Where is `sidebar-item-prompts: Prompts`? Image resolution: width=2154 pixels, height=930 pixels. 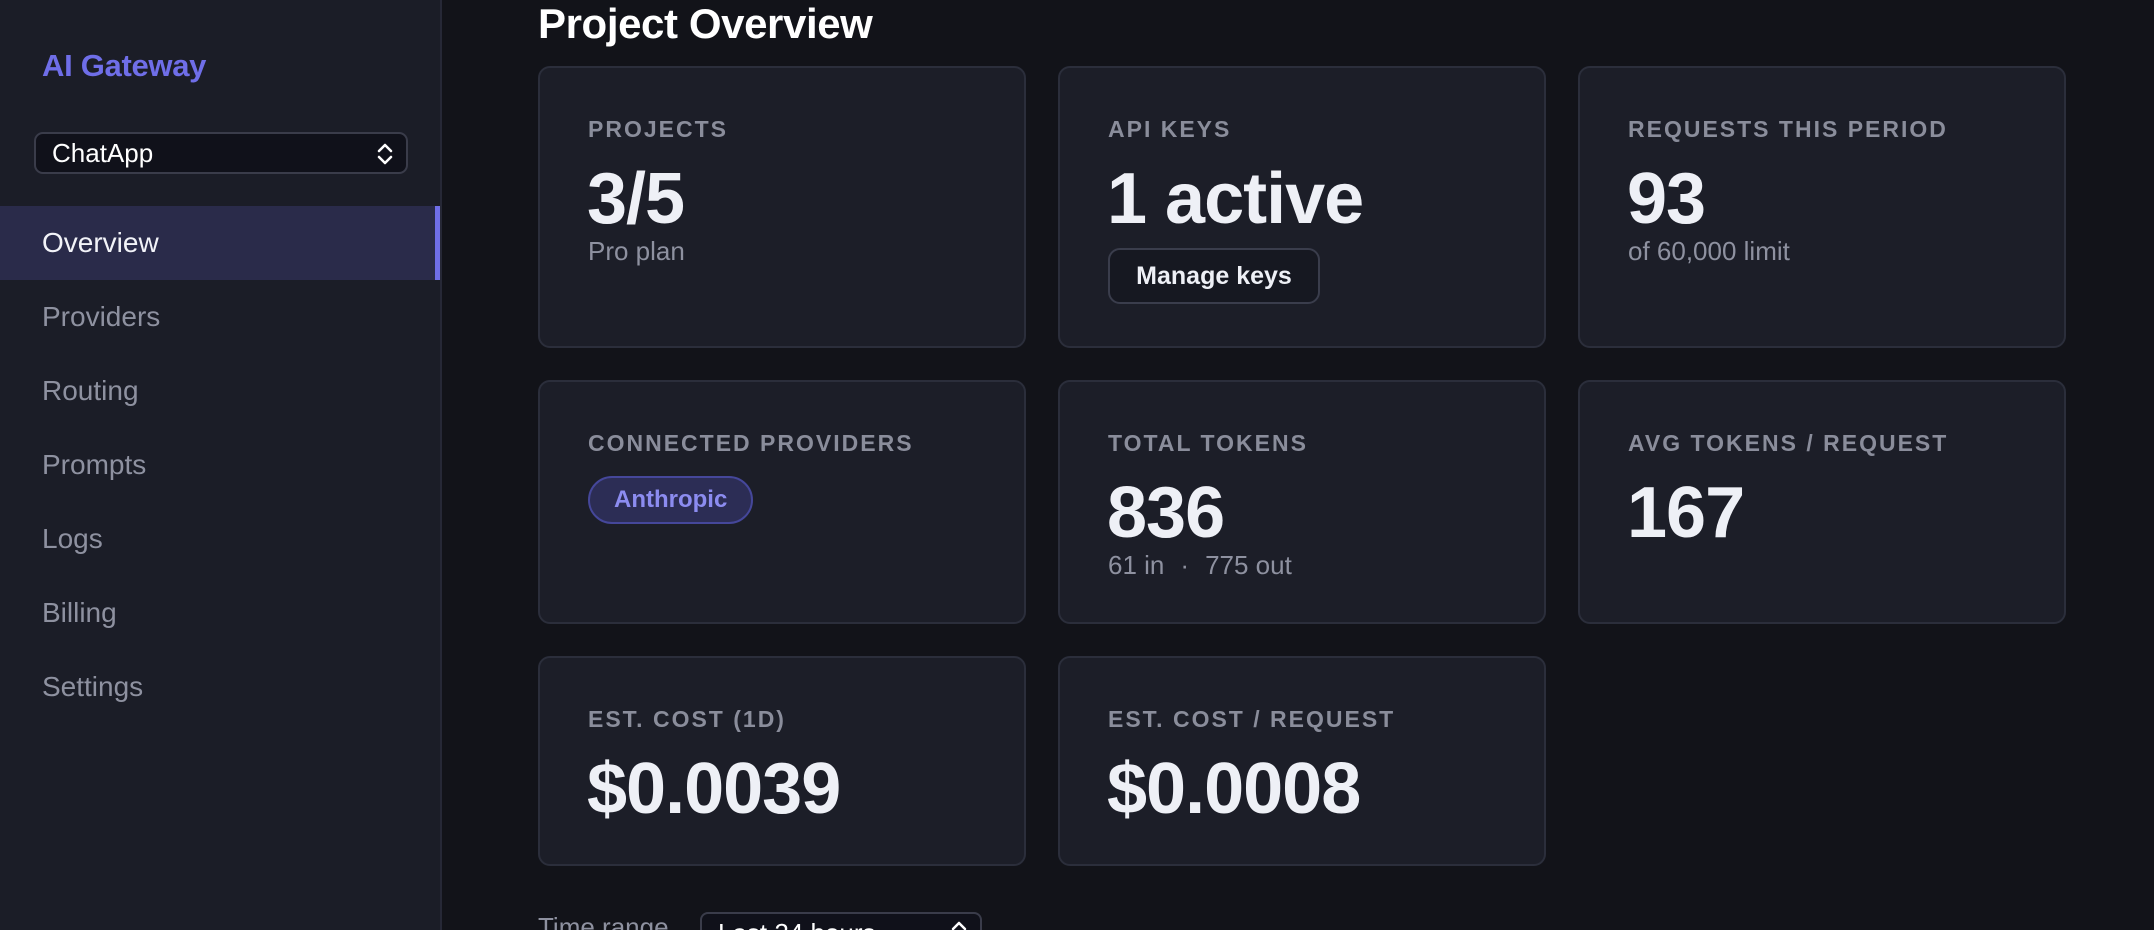
sidebar-item-prompts: Prompts is located at coordinates (220, 465).